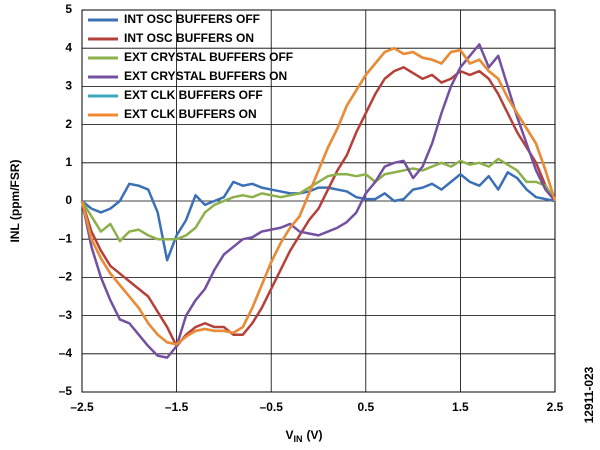 Image resolution: width=600 pixels, height=450 pixels. What do you see at coordinates (66, 277) in the screenshot?
I see `y-tick-label: –2` at bounding box center [66, 277].